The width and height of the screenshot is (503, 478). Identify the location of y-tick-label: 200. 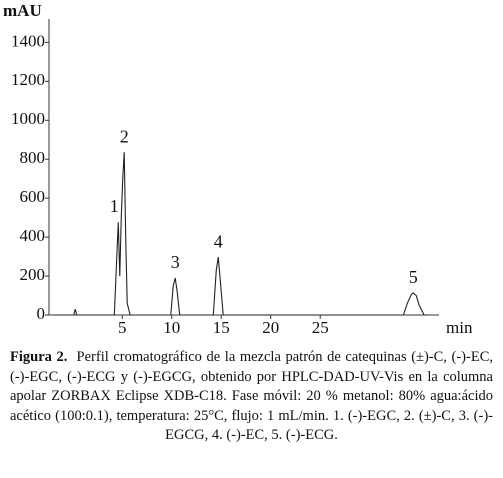
(33, 274).